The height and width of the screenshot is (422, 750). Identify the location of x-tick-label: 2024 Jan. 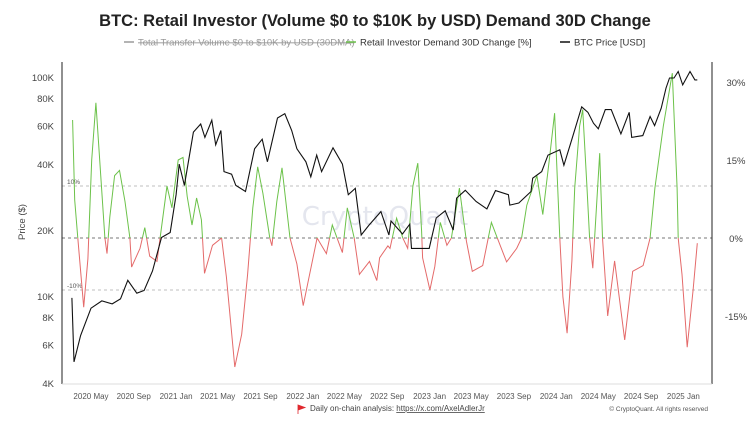
(556, 396).